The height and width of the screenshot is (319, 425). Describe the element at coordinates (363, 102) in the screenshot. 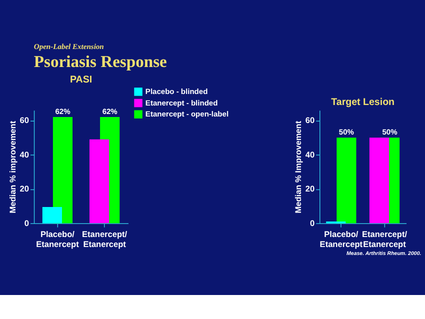

I see `chart-title: Target Lesion` at that location.